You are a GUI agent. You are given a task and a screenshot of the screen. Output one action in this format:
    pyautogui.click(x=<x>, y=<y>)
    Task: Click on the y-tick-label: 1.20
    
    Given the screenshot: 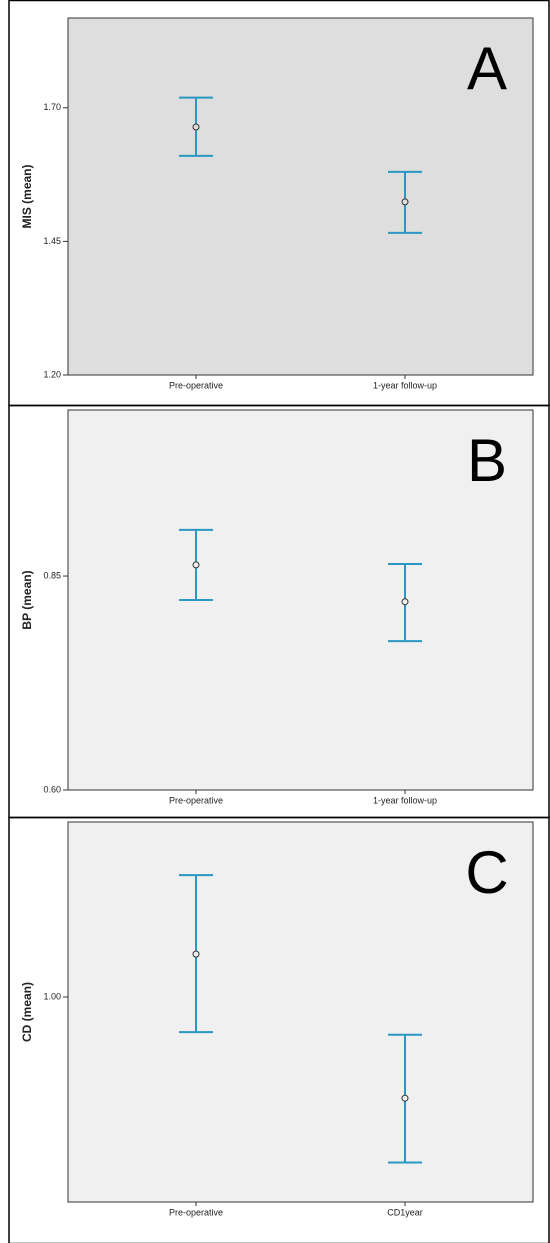 What is the action you would take?
    pyautogui.click(x=52, y=374)
    